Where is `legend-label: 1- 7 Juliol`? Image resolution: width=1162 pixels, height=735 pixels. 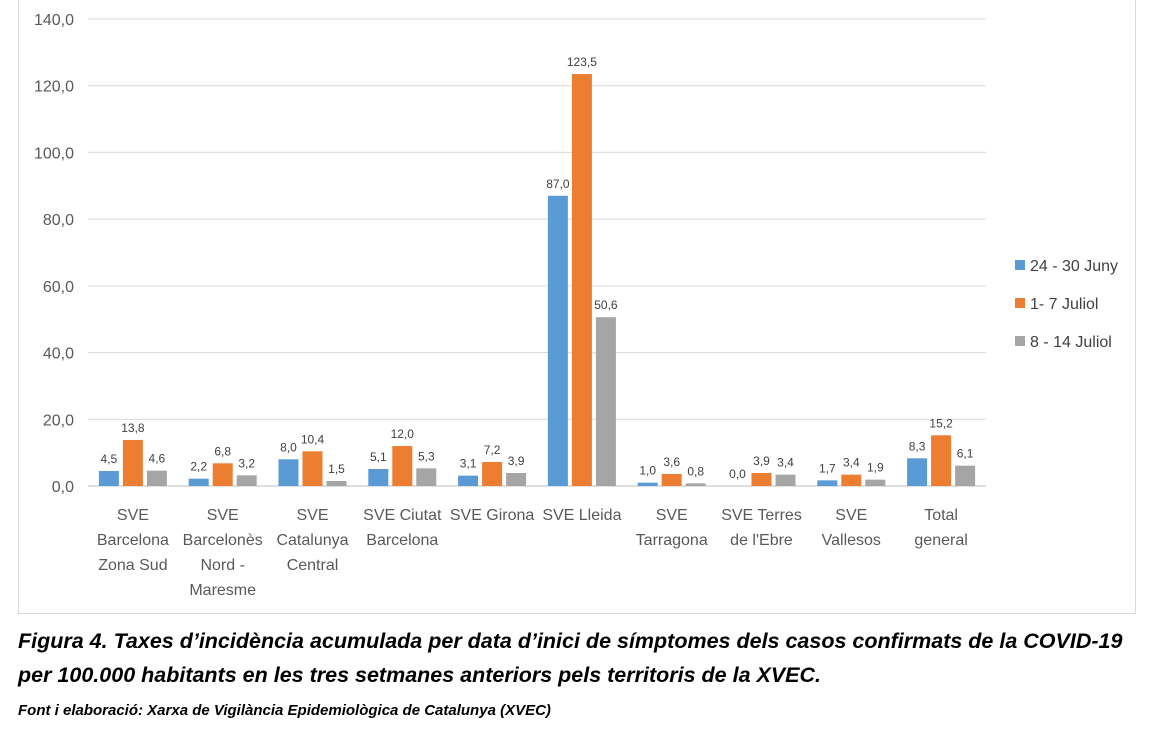 legend-label: 1- 7 Juliol is located at coordinates (1064, 304).